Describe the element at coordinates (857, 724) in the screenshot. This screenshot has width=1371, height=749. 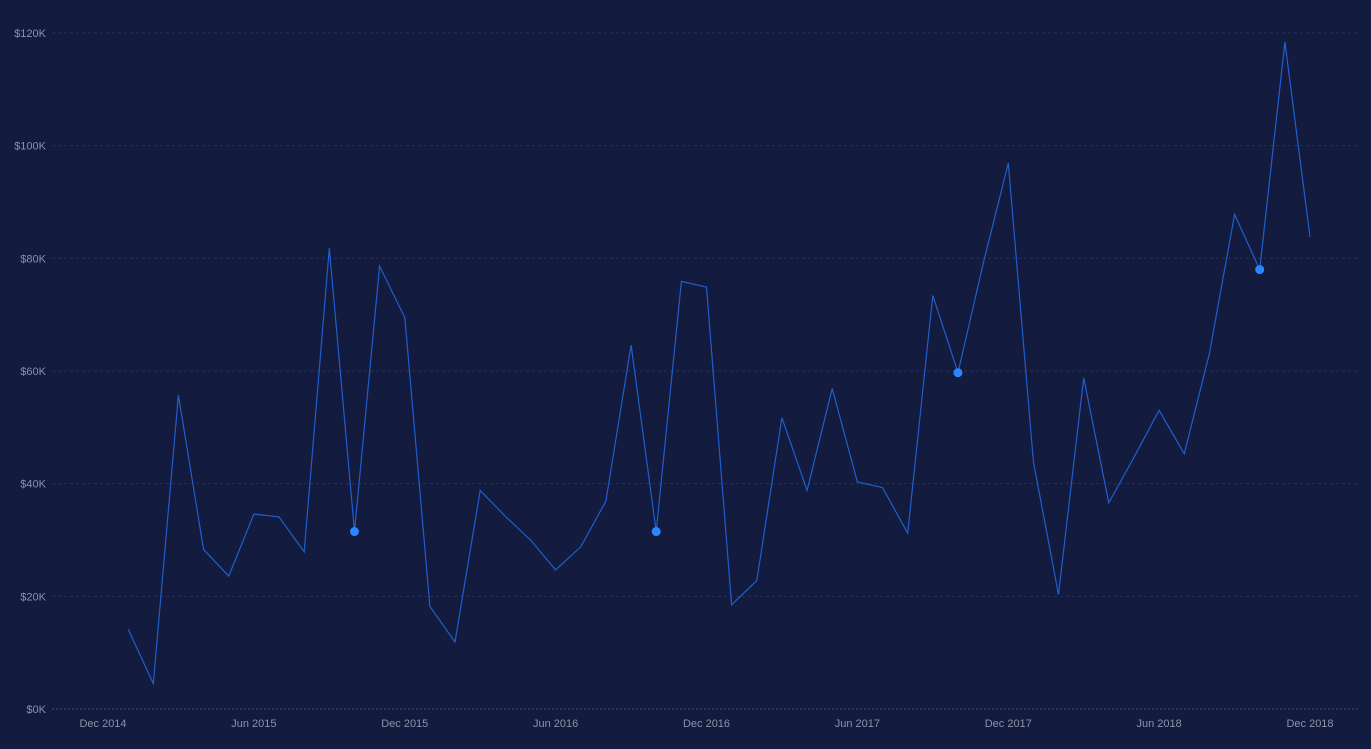
I see `x-tick-label: Jun 2017` at that location.